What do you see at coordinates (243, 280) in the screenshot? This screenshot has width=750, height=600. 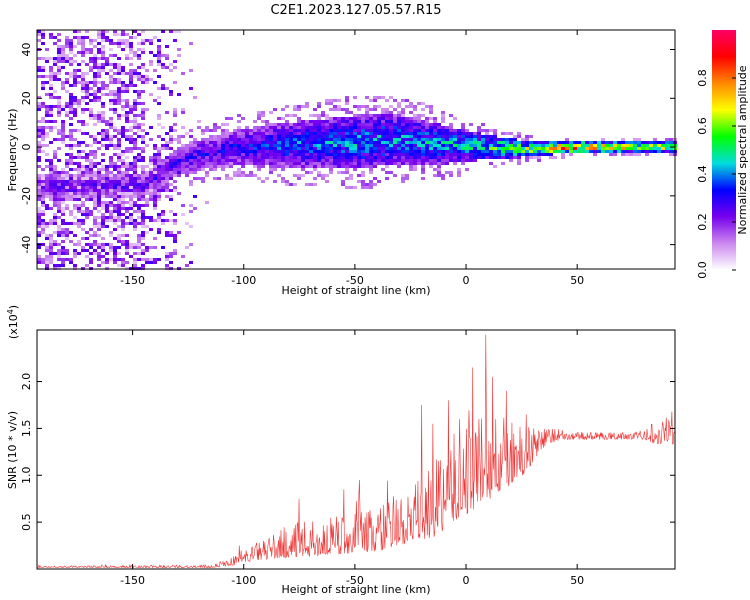 I see `spectrogram-x-tick-label: -100` at bounding box center [243, 280].